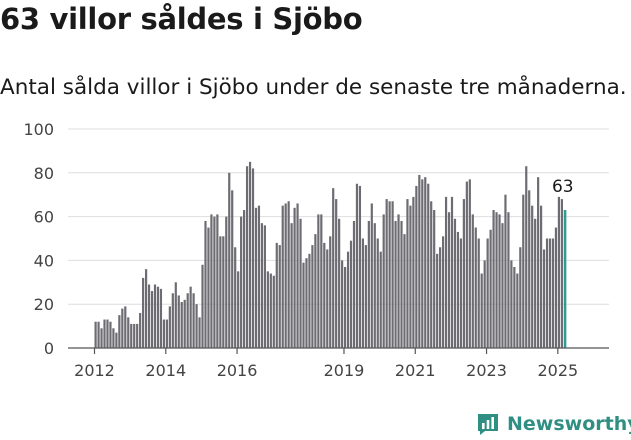 The image size is (631, 440). What do you see at coordinates (563, 187) in the screenshot?
I see `last-value-label: 63` at bounding box center [563, 187].